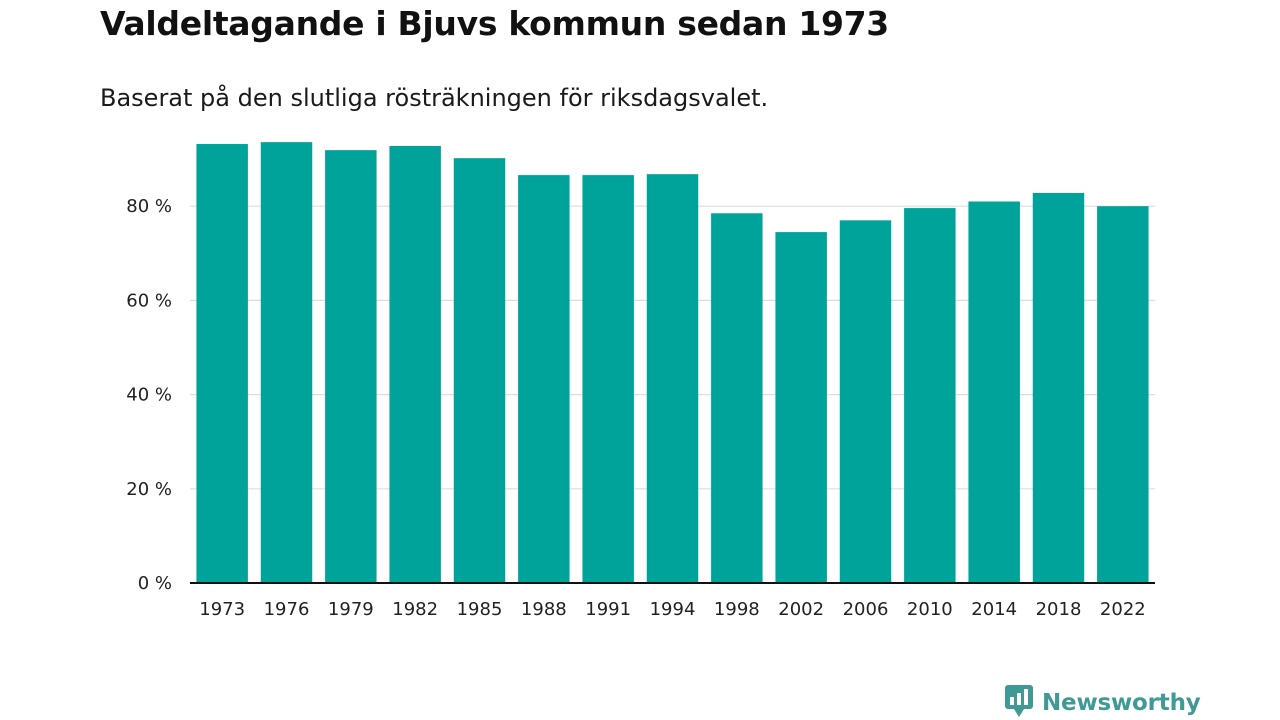 Image resolution: width=1280 pixels, height=720 pixels. I want to click on x-tick-label: 1998, so click(737, 609).